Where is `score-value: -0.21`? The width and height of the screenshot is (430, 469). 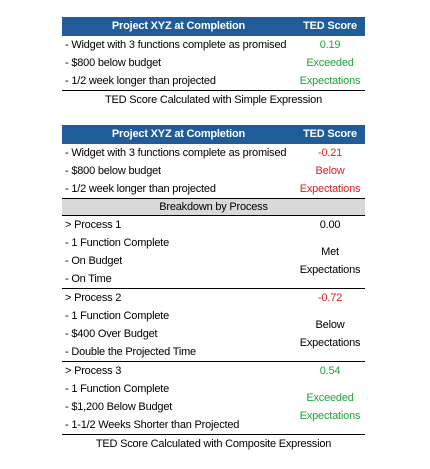
score-value: -0.21 is located at coordinates (330, 153).